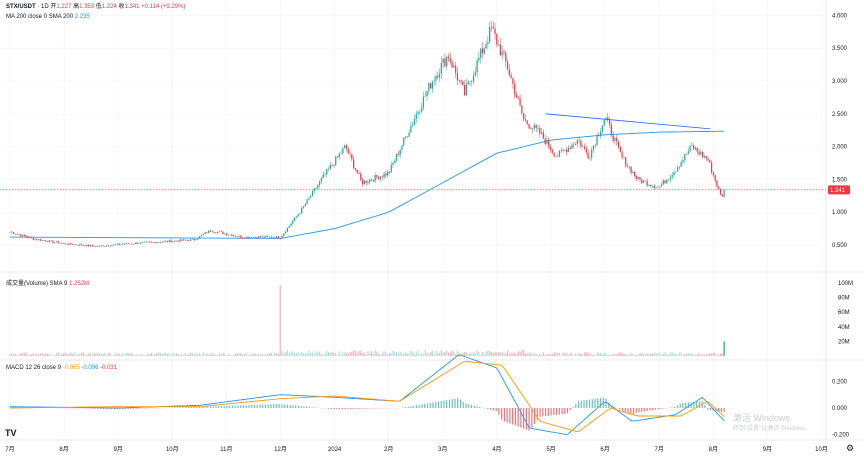 This screenshot has width=864, height=459. Describe the element at coordinates (21, 7) in the screenshot. I see `symbol: STX/USDT` at that location.